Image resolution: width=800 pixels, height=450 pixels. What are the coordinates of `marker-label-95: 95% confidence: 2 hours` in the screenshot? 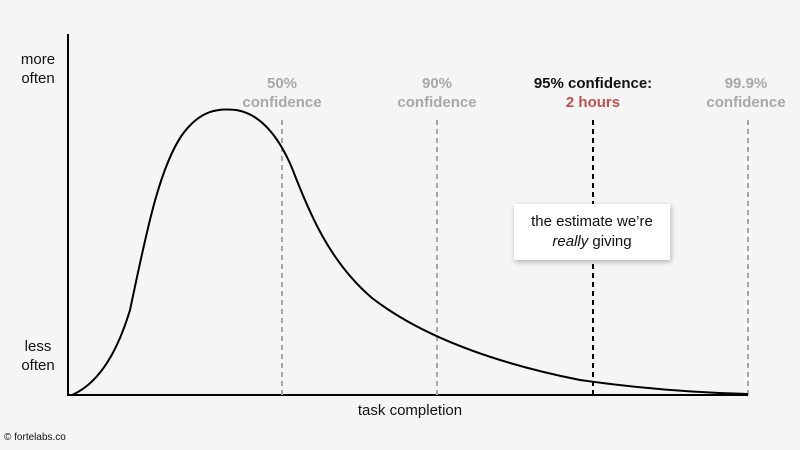 It's located at (593, 93).